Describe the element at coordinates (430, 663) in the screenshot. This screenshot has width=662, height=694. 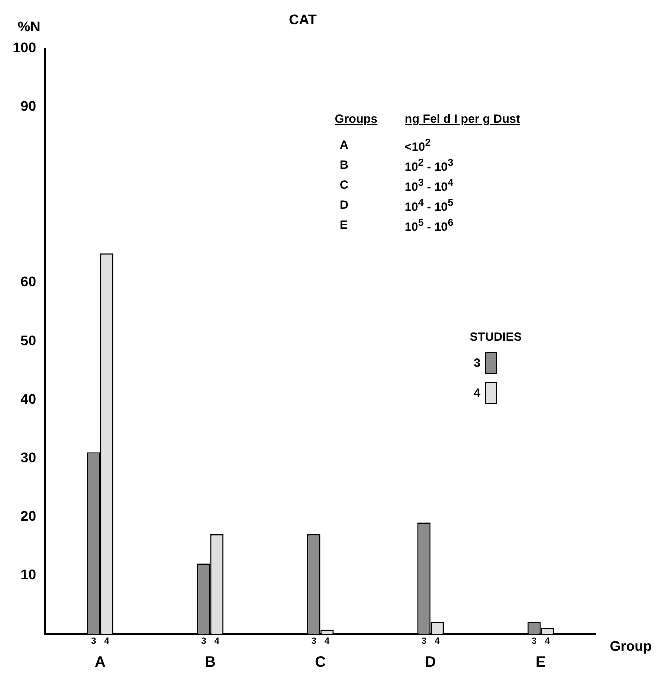
I see `x-tick-label: D` at that location.